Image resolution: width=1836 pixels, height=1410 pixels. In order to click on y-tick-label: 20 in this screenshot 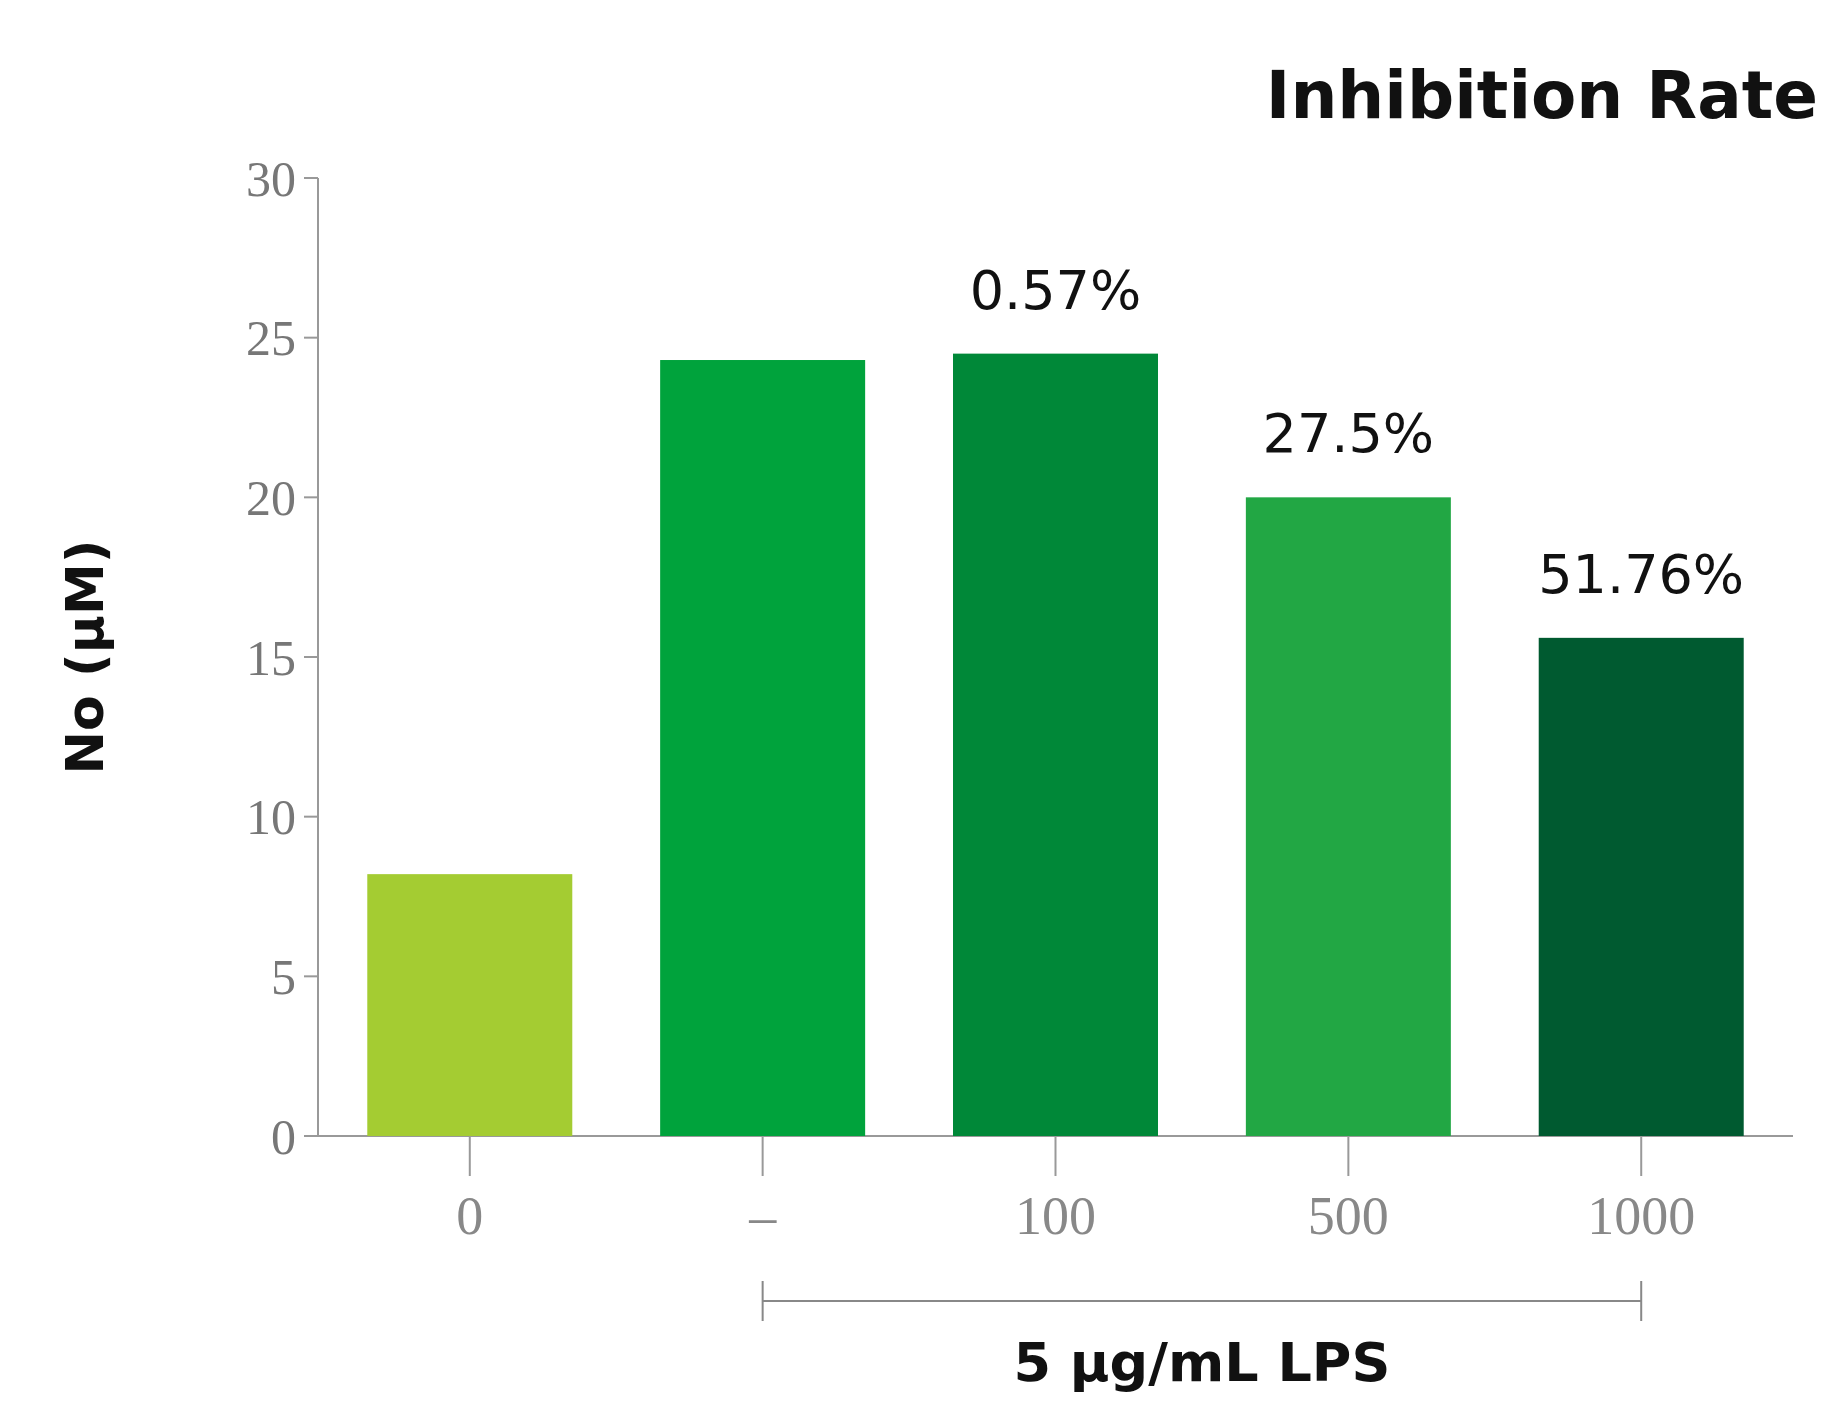, I will do `click(271, 497)`.